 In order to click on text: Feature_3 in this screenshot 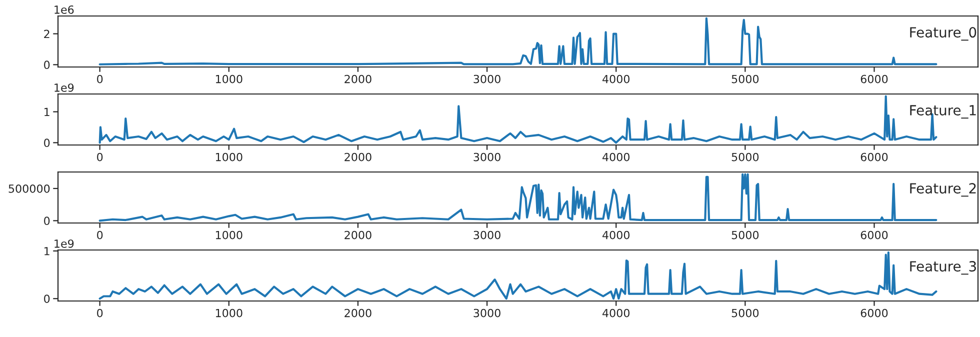, I will do `click(943, 268)`.